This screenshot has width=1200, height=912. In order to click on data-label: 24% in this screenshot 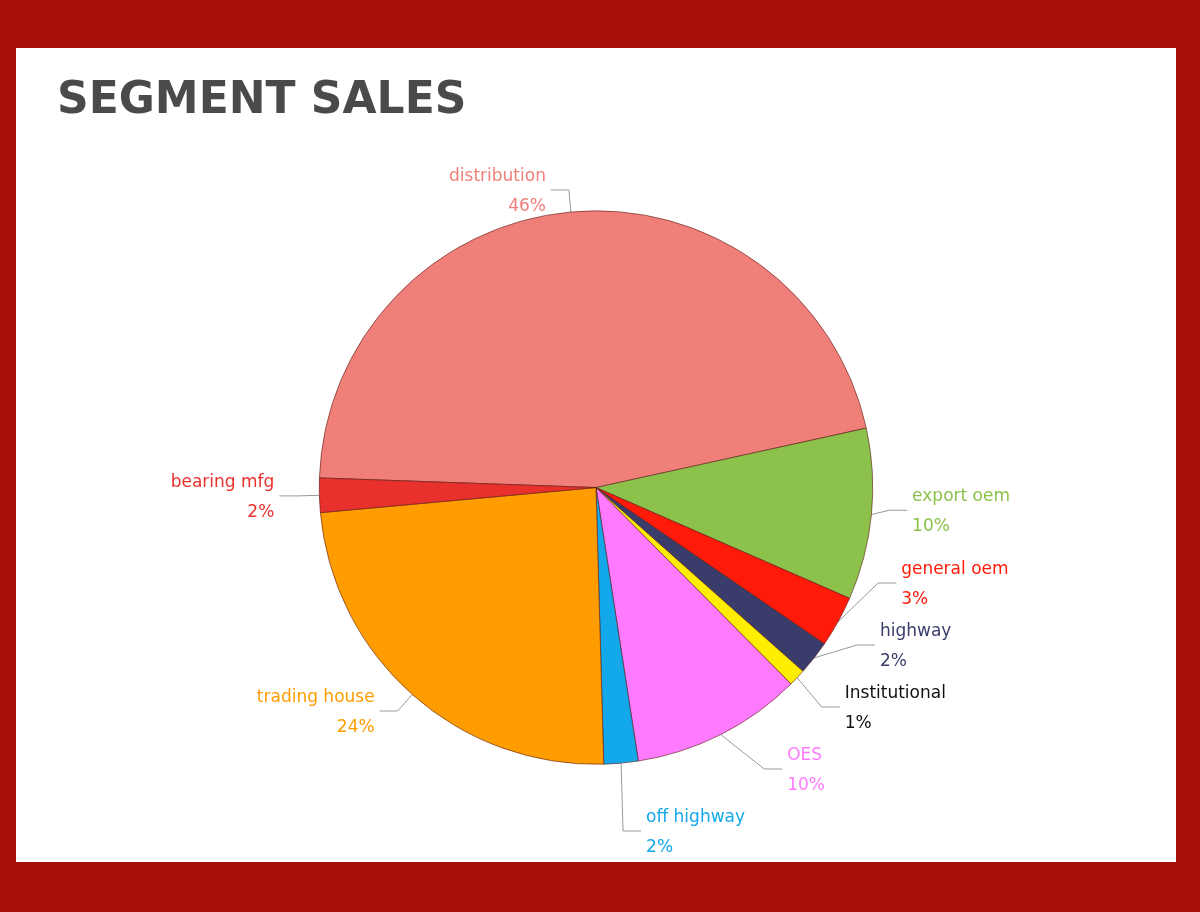, I will do `click(355, 725)`.